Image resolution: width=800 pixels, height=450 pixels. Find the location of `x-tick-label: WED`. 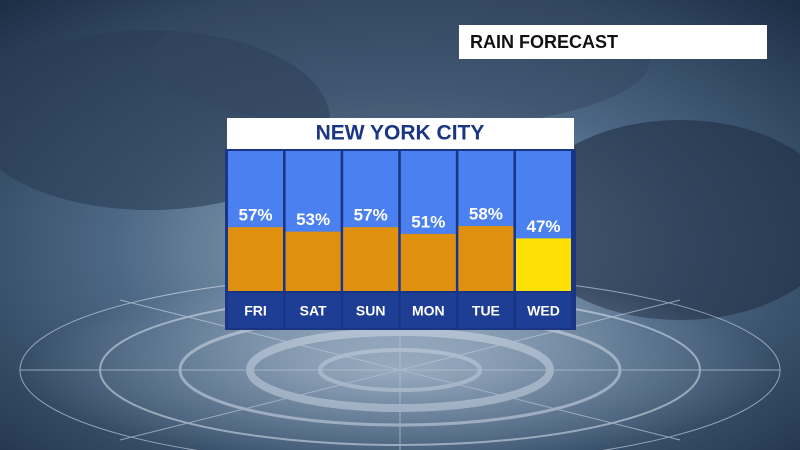

x-tick-label: WED is located at coordinates (543, 311).